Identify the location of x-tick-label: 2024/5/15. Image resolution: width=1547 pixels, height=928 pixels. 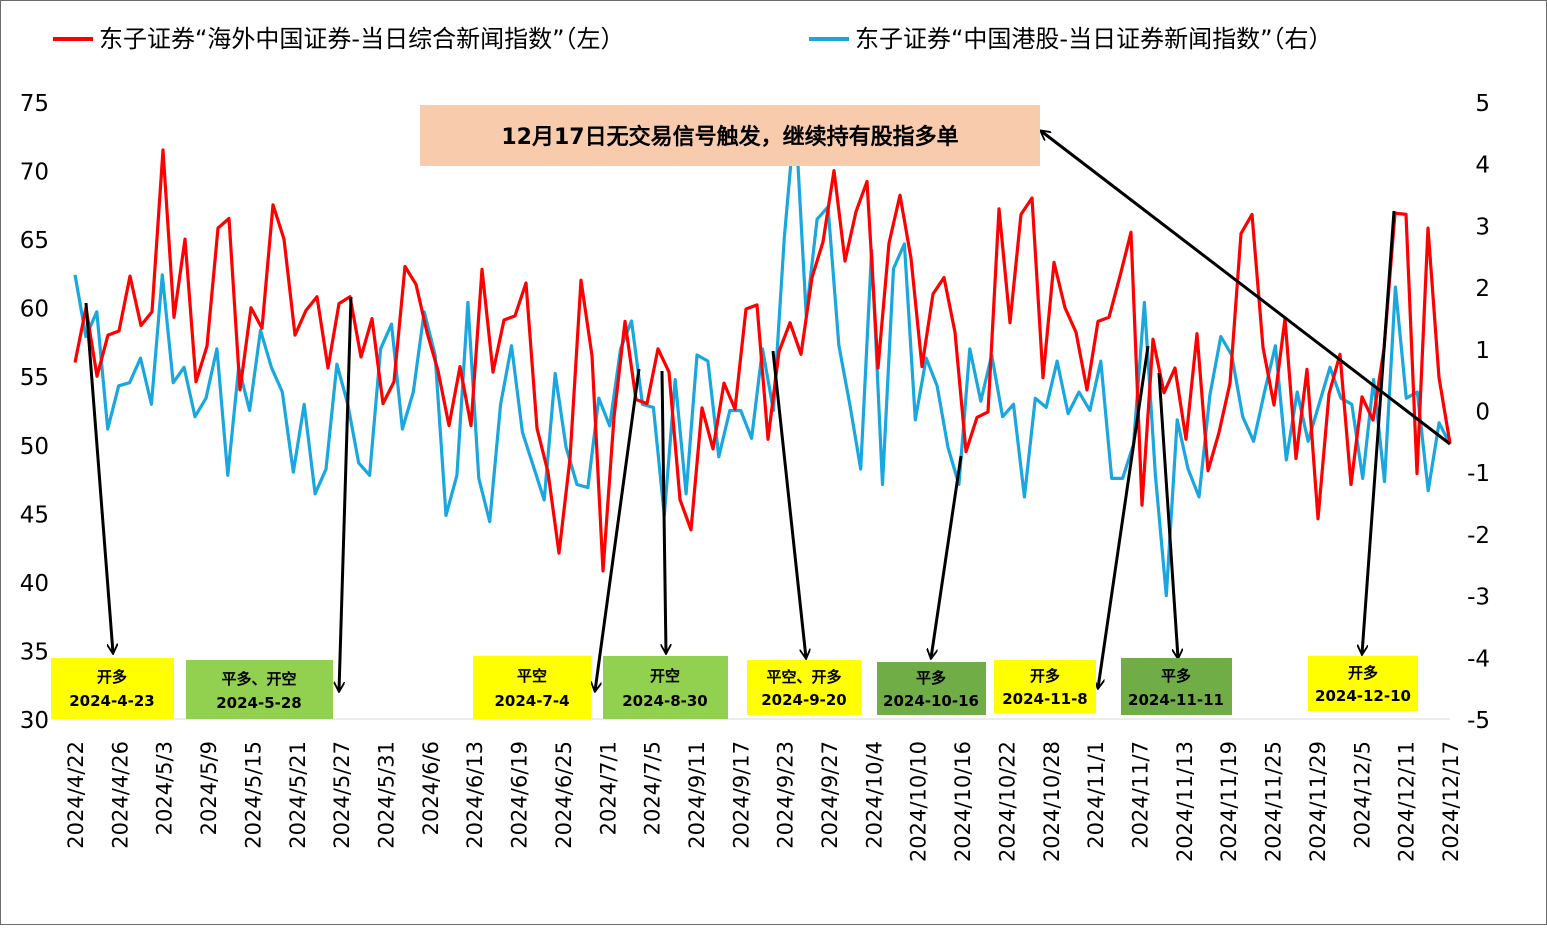
(253, 795).